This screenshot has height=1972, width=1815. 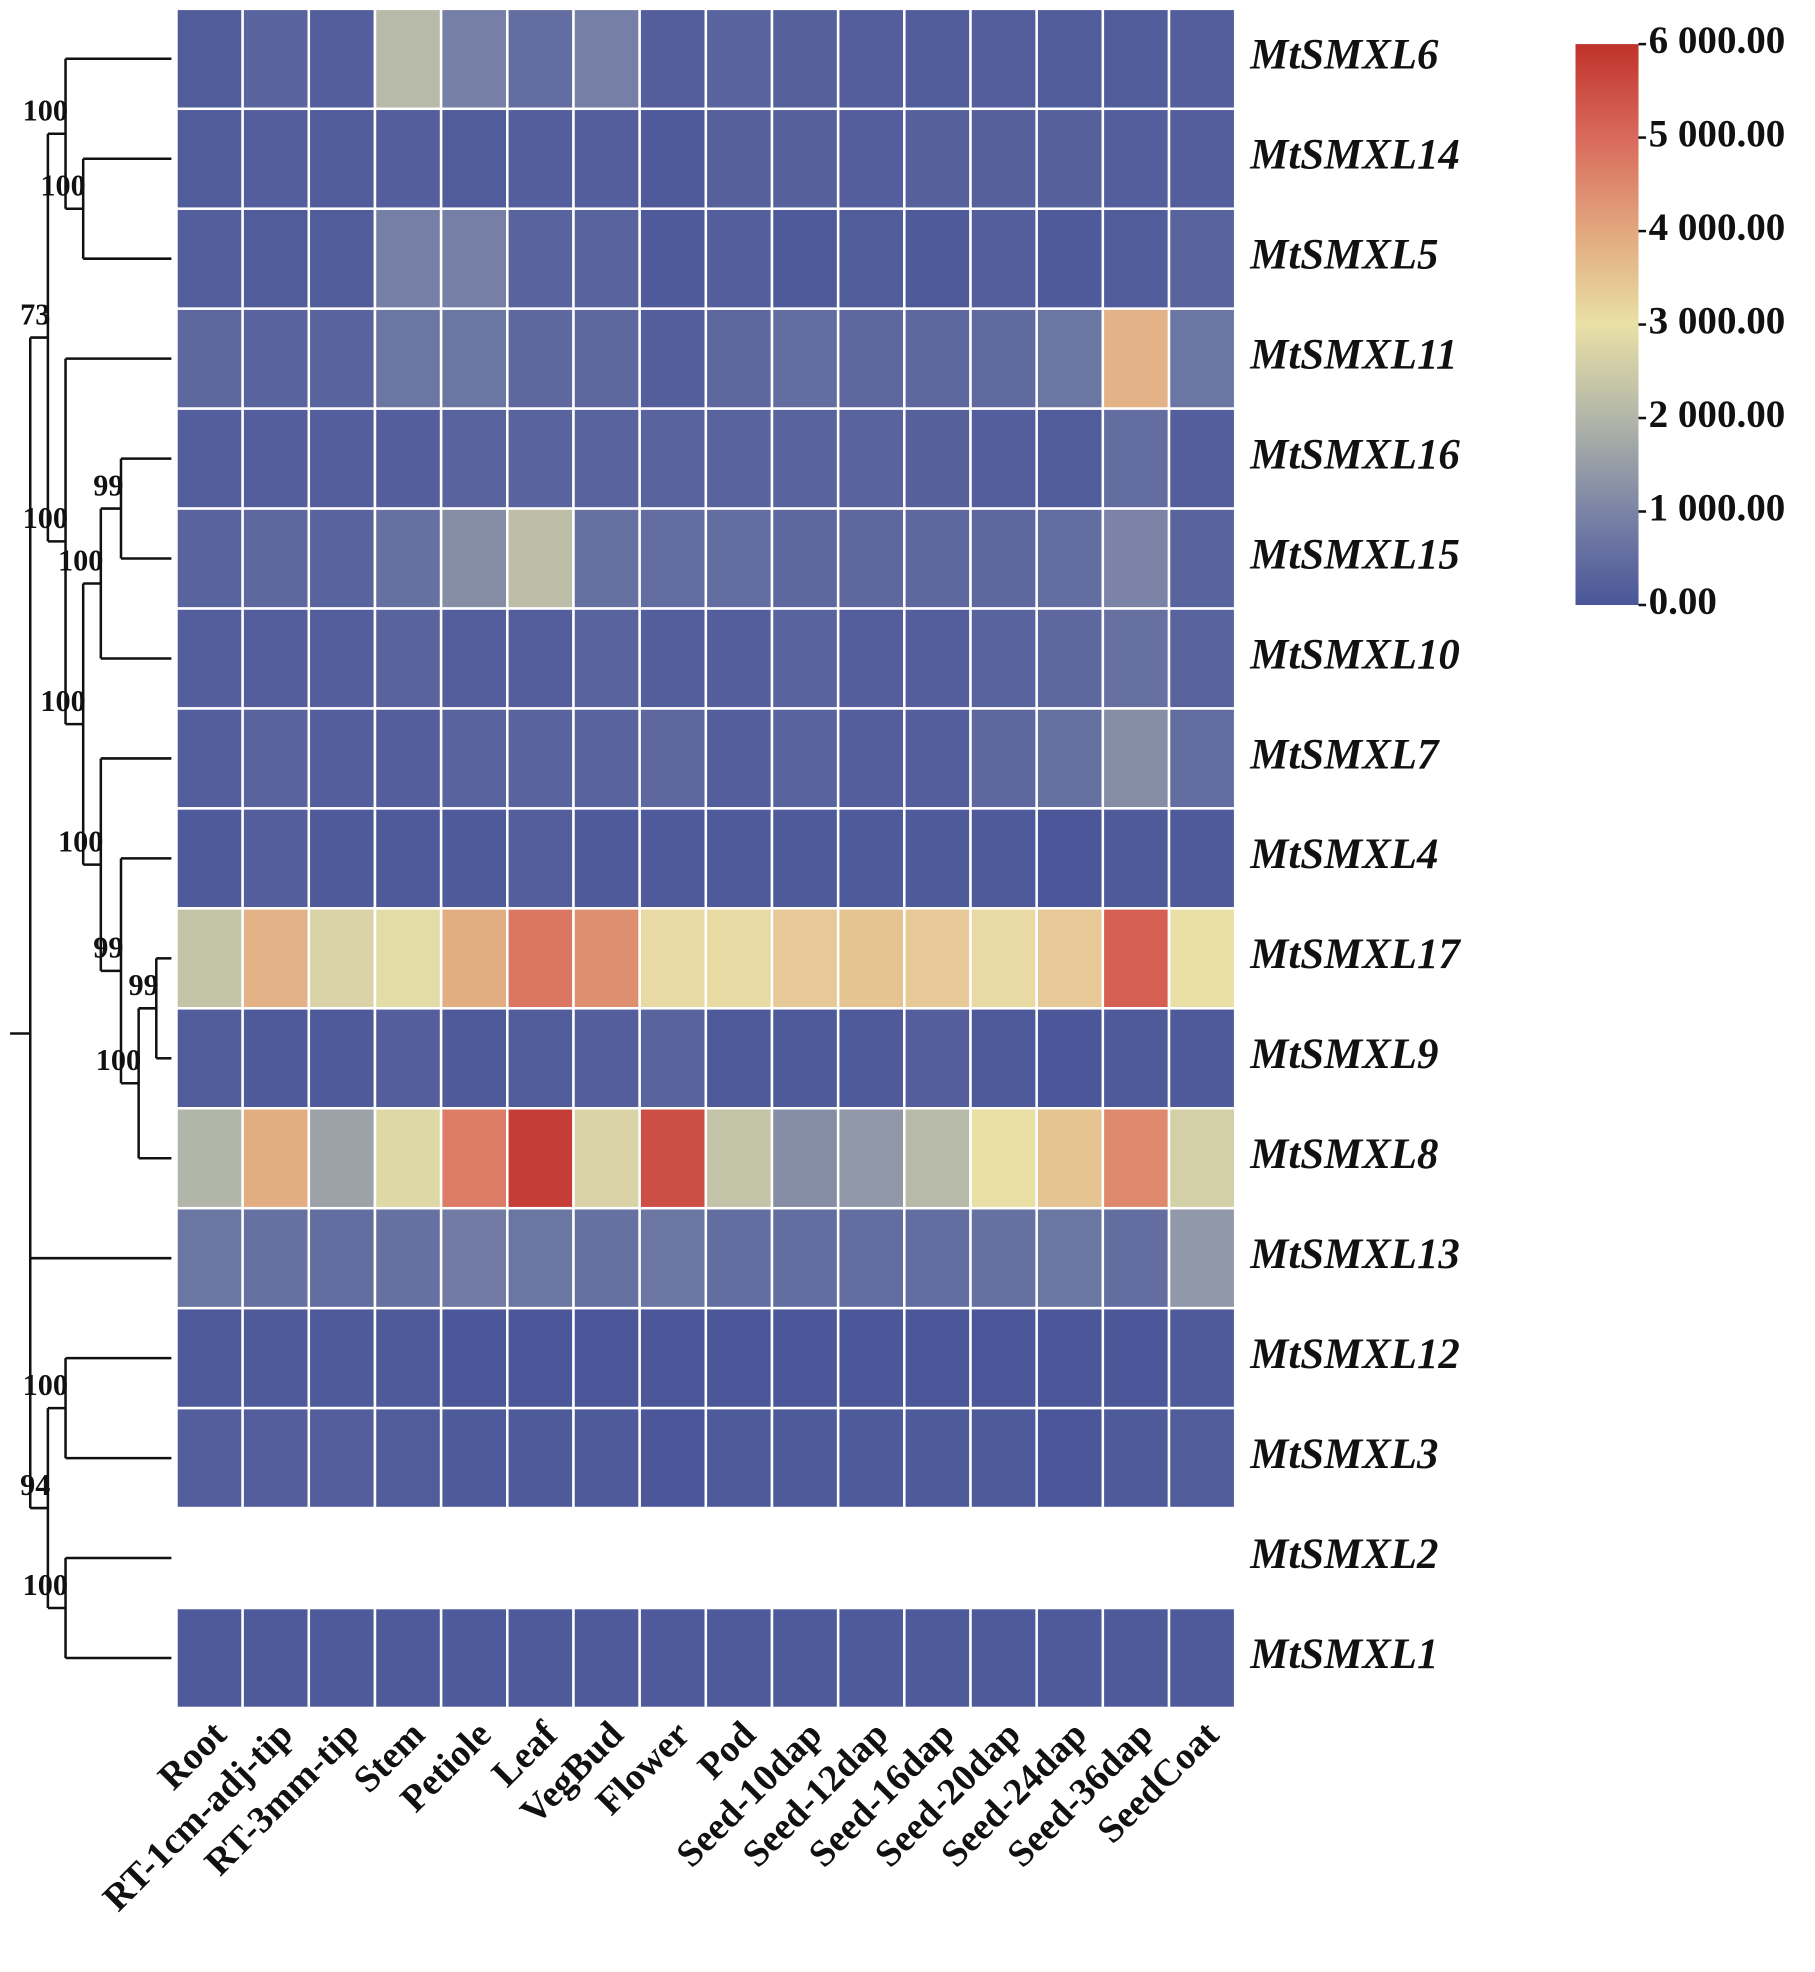 What do you see at coordinates (1354, 1254) in the screenshot?
I see `row-label: MtSMXL13` at bounding box center [1354, 1254].